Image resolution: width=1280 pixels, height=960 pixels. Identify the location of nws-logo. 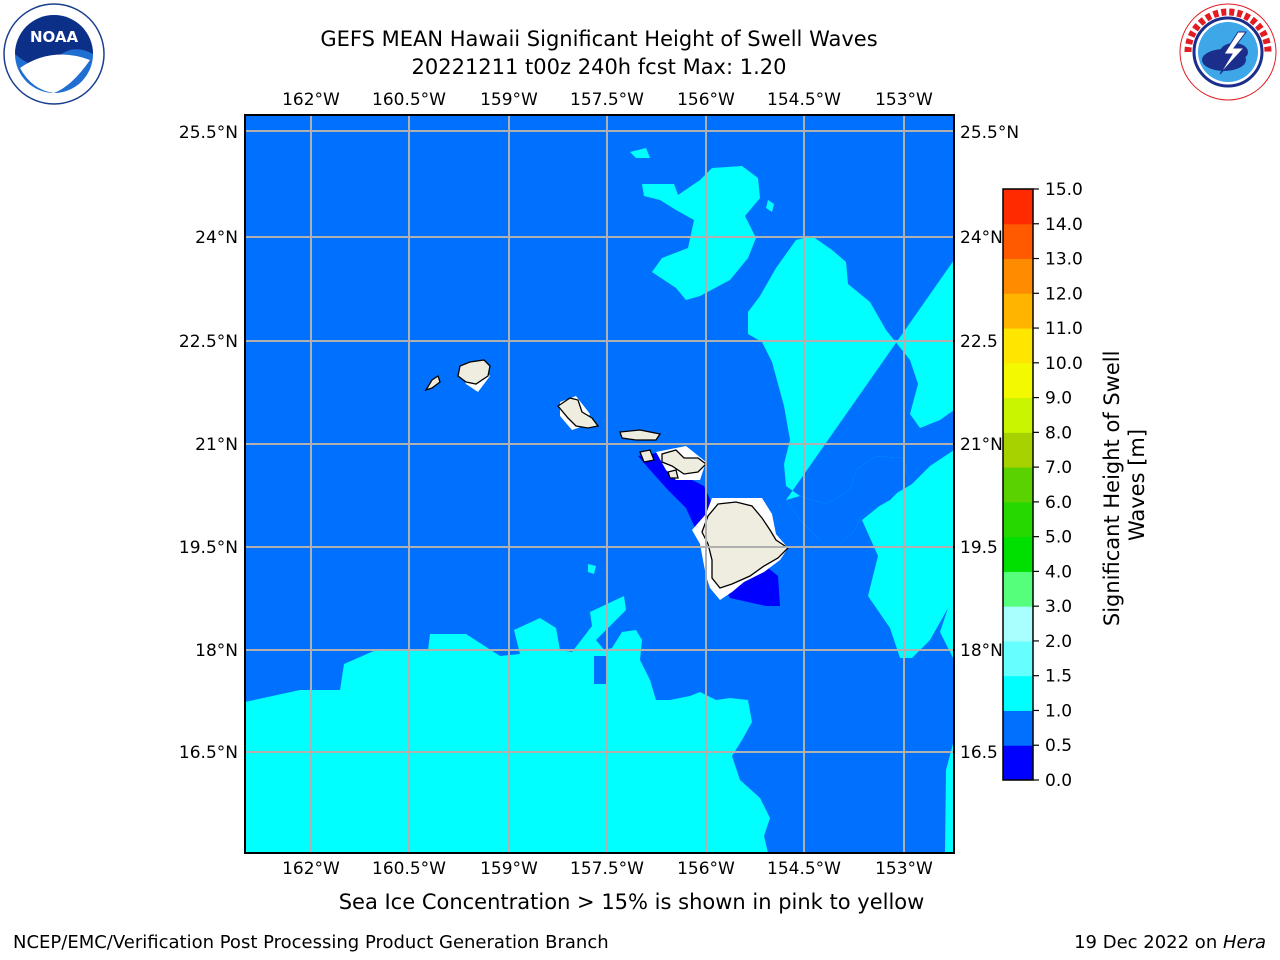
(1228, 52).